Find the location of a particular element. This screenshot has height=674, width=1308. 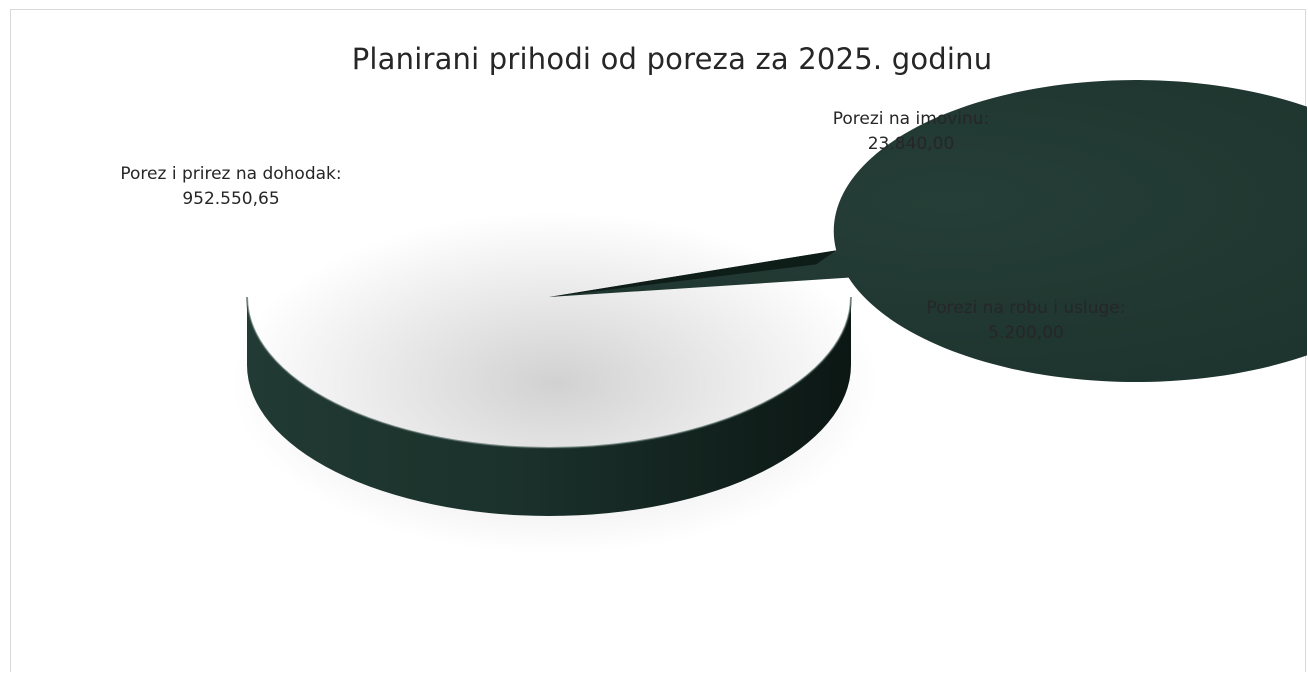

data-label-roba: Porezi na robu i usluge: 5.200,00 is located at coordinates (1026, 321).